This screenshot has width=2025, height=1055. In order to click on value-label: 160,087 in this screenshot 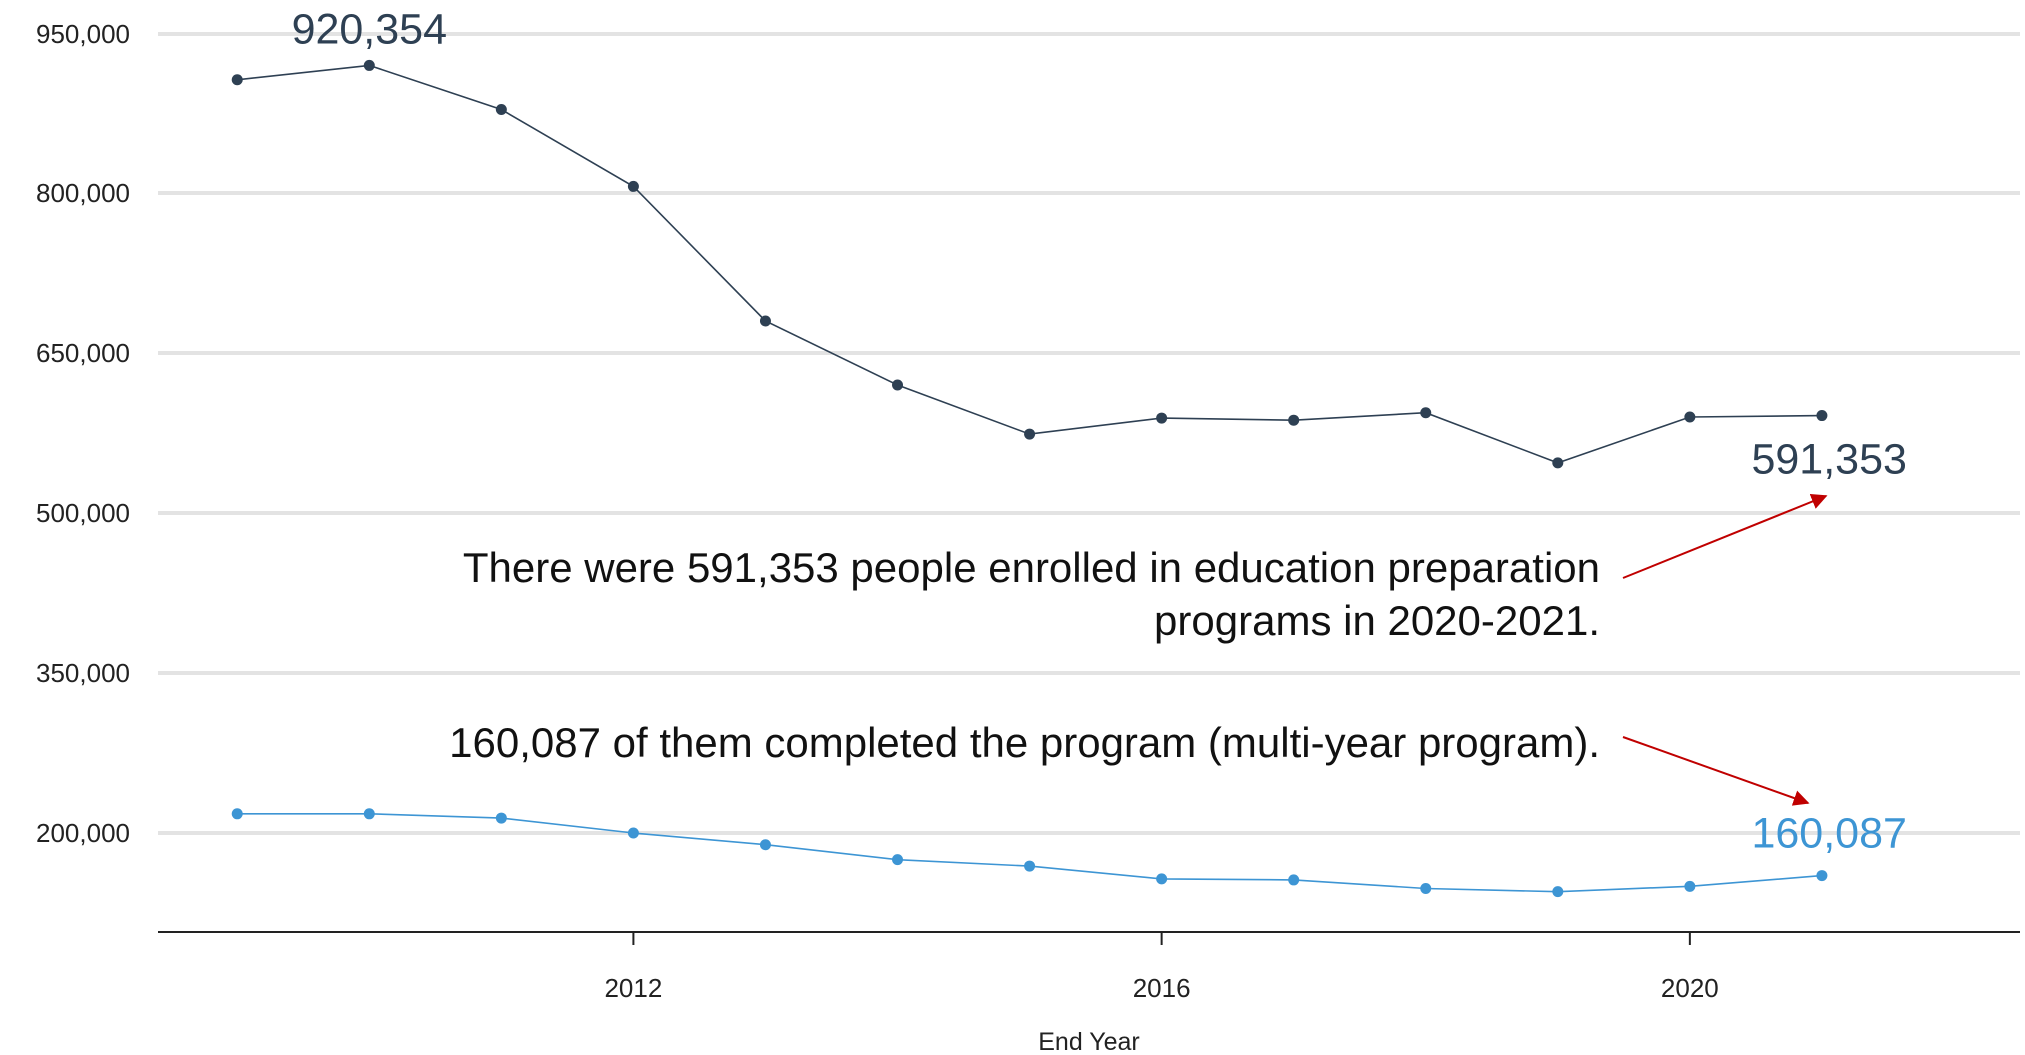, I will do `click(1828, 834)`.